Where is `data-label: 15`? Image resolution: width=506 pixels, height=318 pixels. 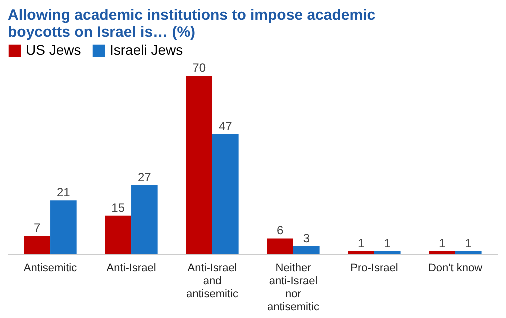 data-label: 15 is located at coordinates (119, 207).